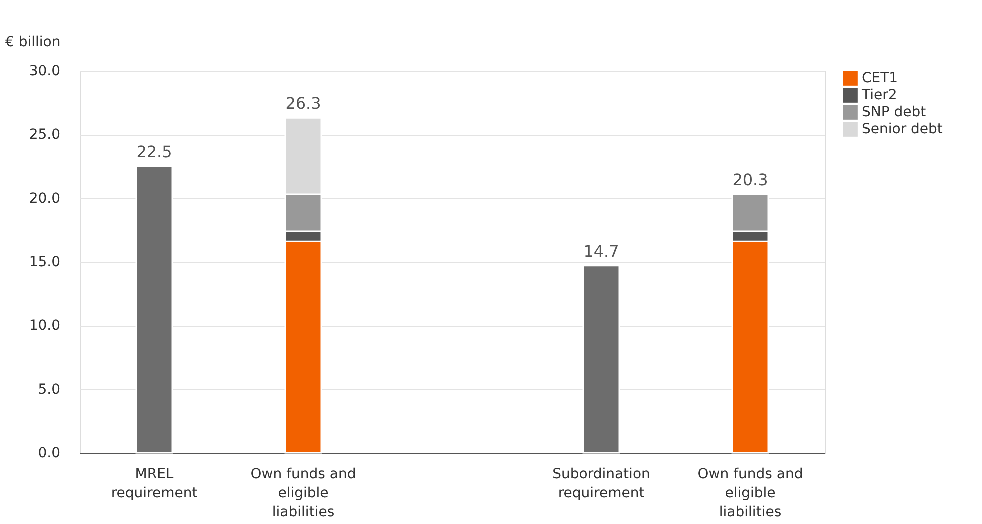 Image resolution: width=982 pixels, height=524 pixels. Describe the element at coordinates (49, 390) in the screenshot. I see `y-tick-label: 5.0` at that location.